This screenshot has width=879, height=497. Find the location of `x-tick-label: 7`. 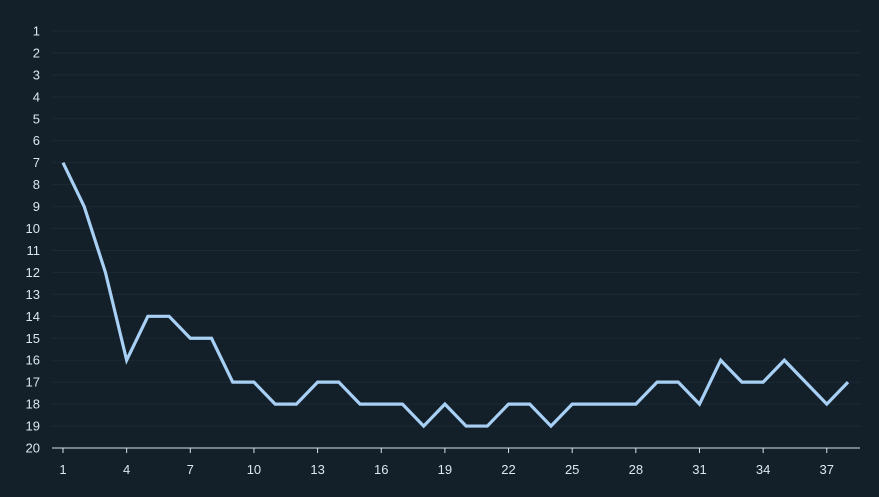

x-tick-label: 7 is located at coordinates (190, 469).